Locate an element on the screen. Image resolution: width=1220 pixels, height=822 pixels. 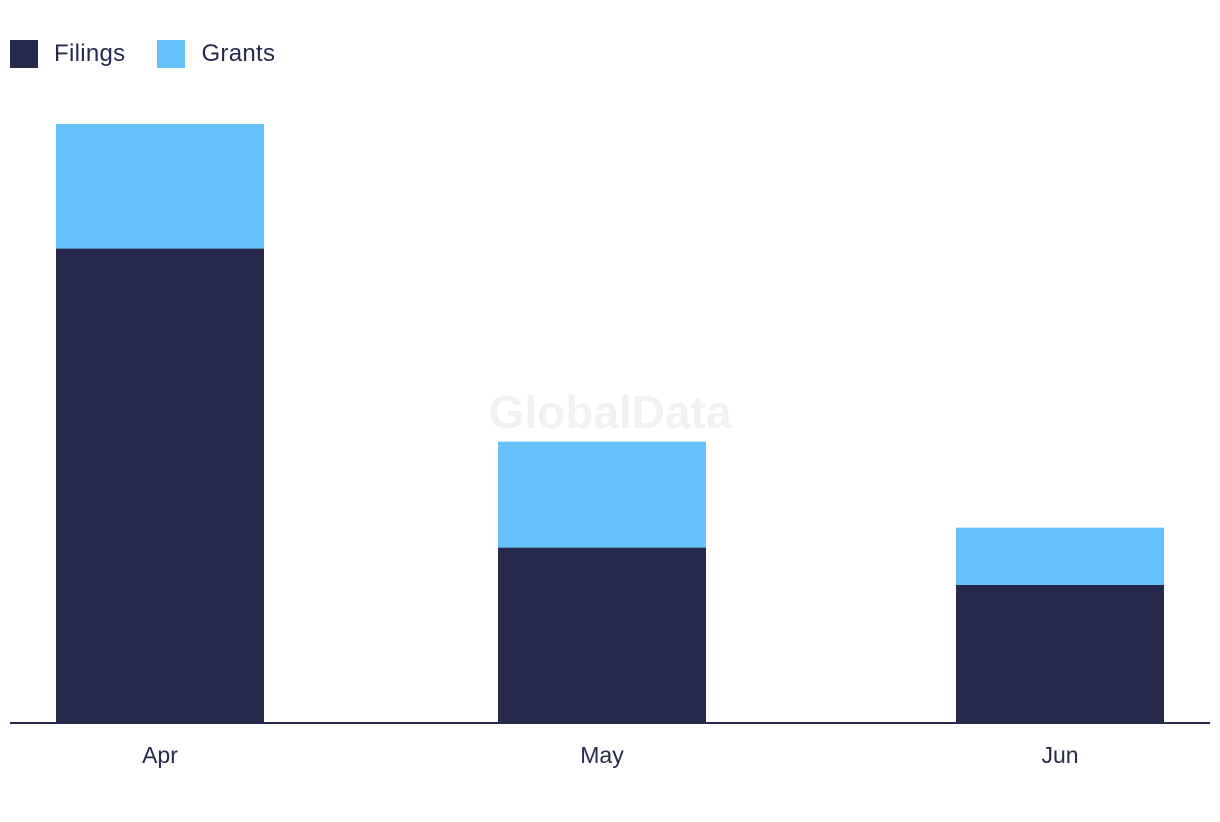
bar-filings-jun is located at coordinates (1060, 653).